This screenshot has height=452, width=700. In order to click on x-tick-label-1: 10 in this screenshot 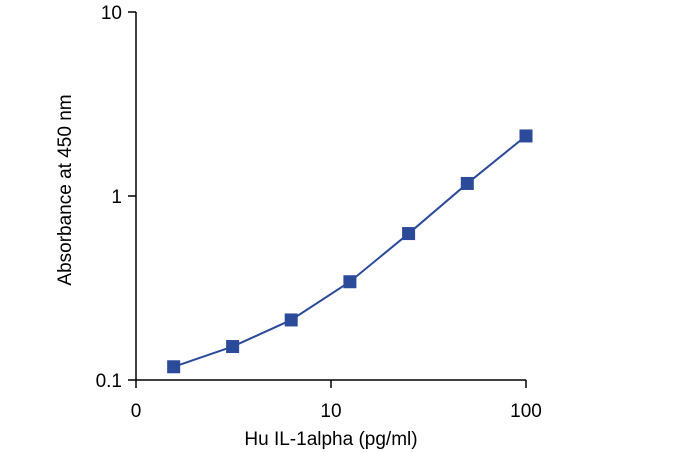, I will do `click(330, 411)`.